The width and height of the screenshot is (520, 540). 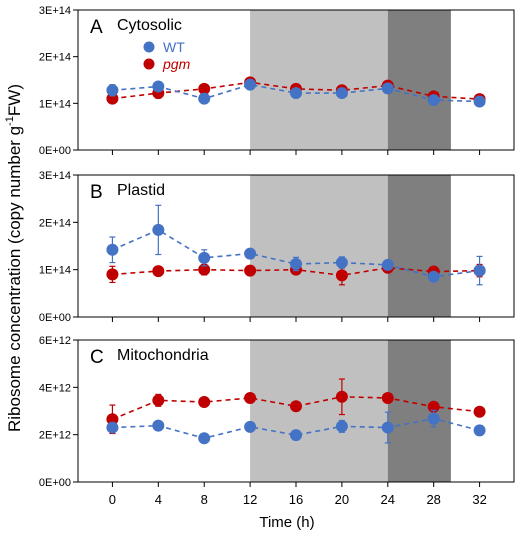 What do you see at coordinates (163, 355) in the screenshot?
I see `panel-title: Mitochondria` at bounding box center [163, 355].